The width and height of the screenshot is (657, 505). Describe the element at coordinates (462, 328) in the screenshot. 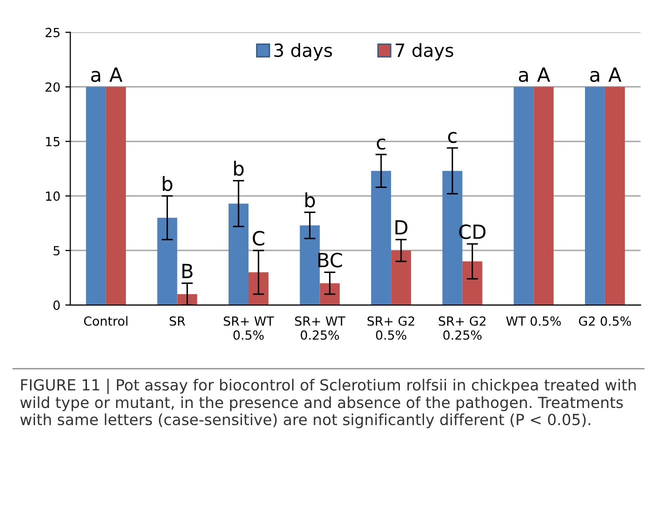

I see `x-tick-label: SR+ G2 0.25%` at that location.